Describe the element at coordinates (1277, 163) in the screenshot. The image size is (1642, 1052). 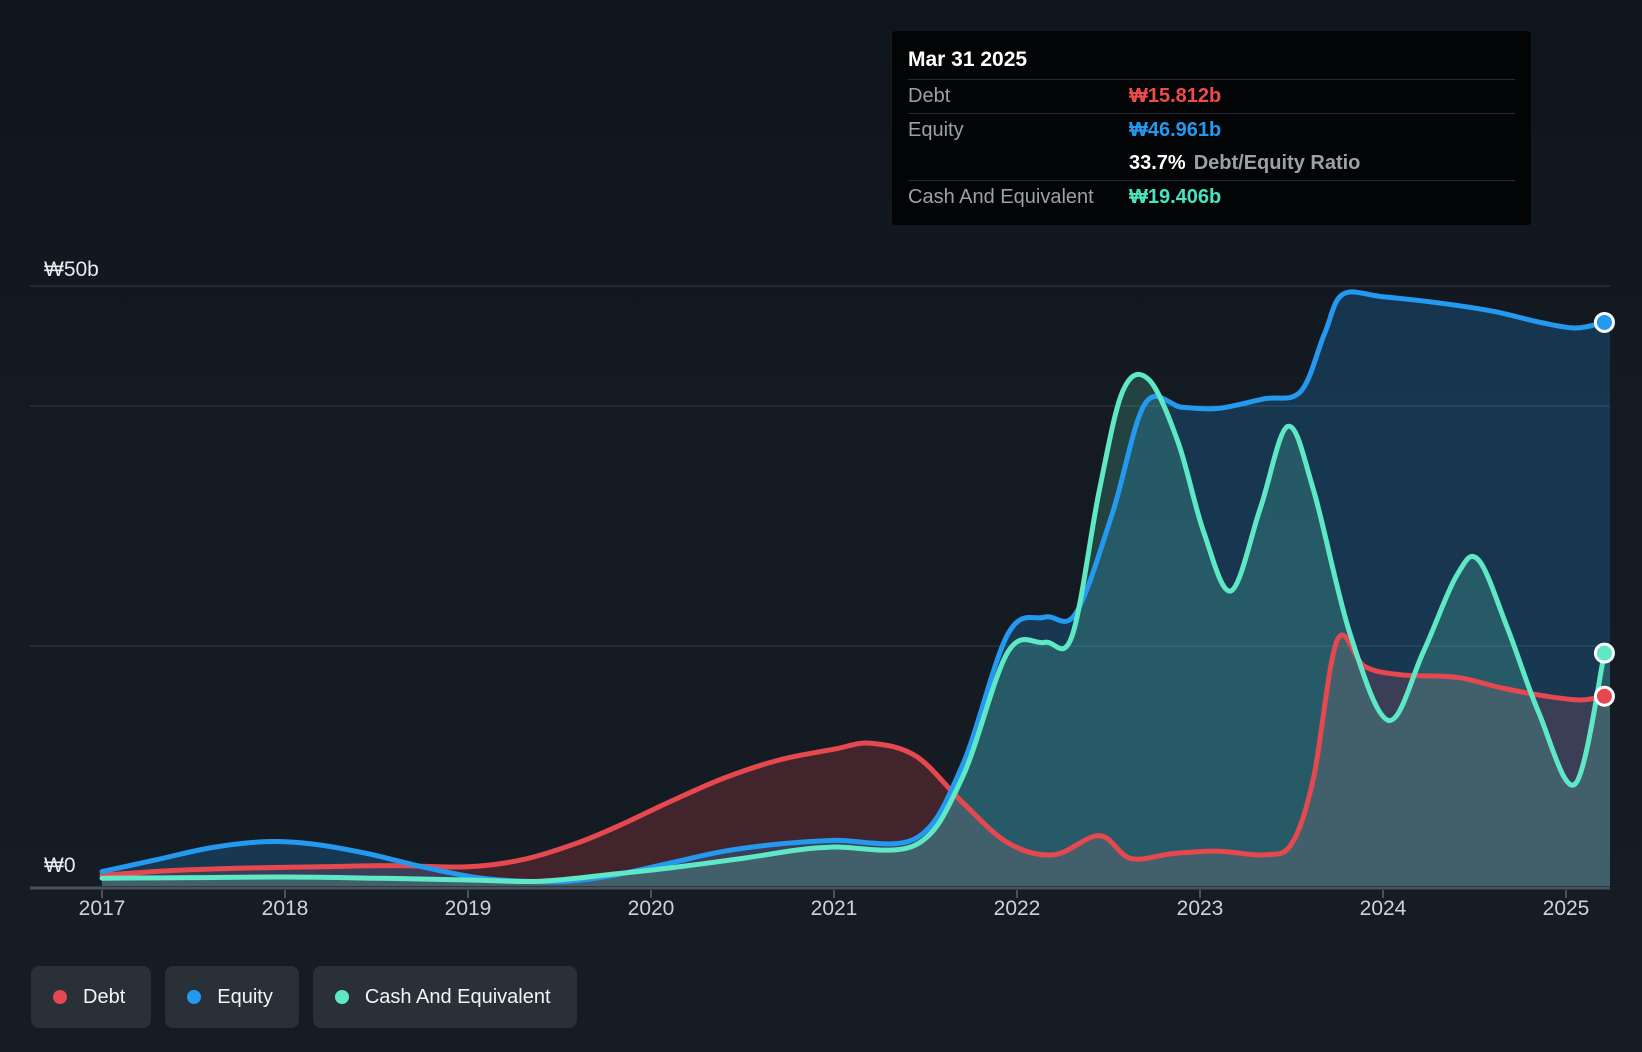
I see `tooltip-ratio-label: Debt/Equity Ratio` at that location.